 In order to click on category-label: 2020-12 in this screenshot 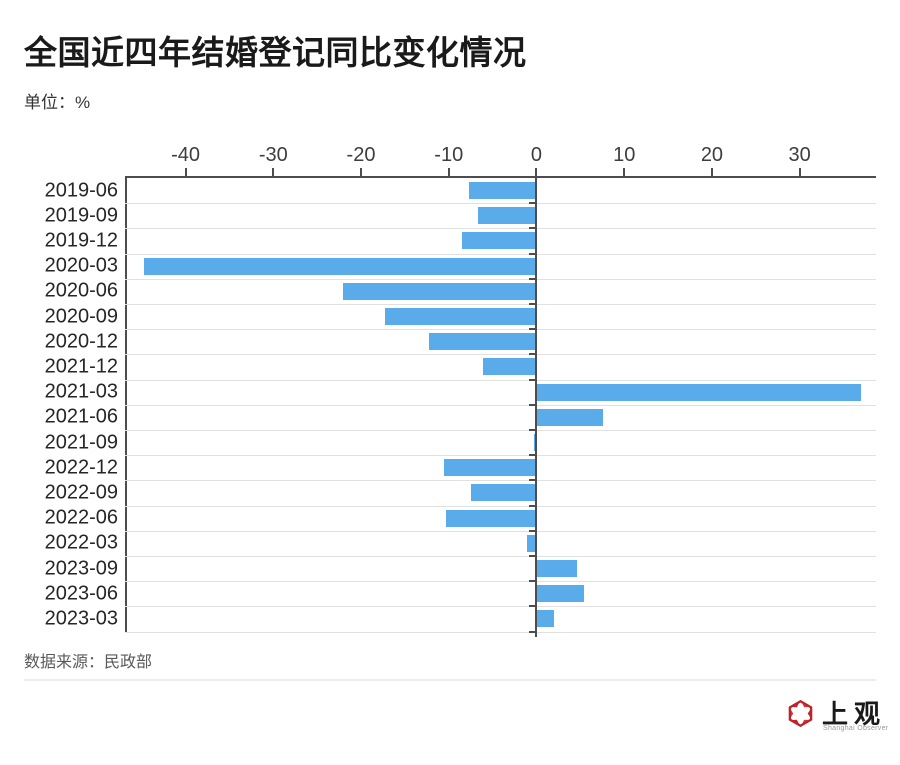, I will do `click(81, 341)`.